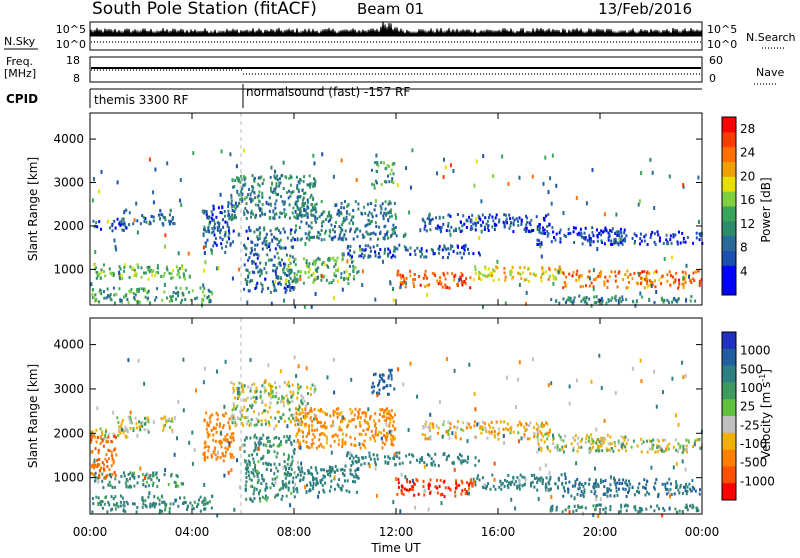  What do you see at coordinates (751, 369) in the screenshot?
I see `colorbar-tick-label: 500` at bounding box center [751, 369].